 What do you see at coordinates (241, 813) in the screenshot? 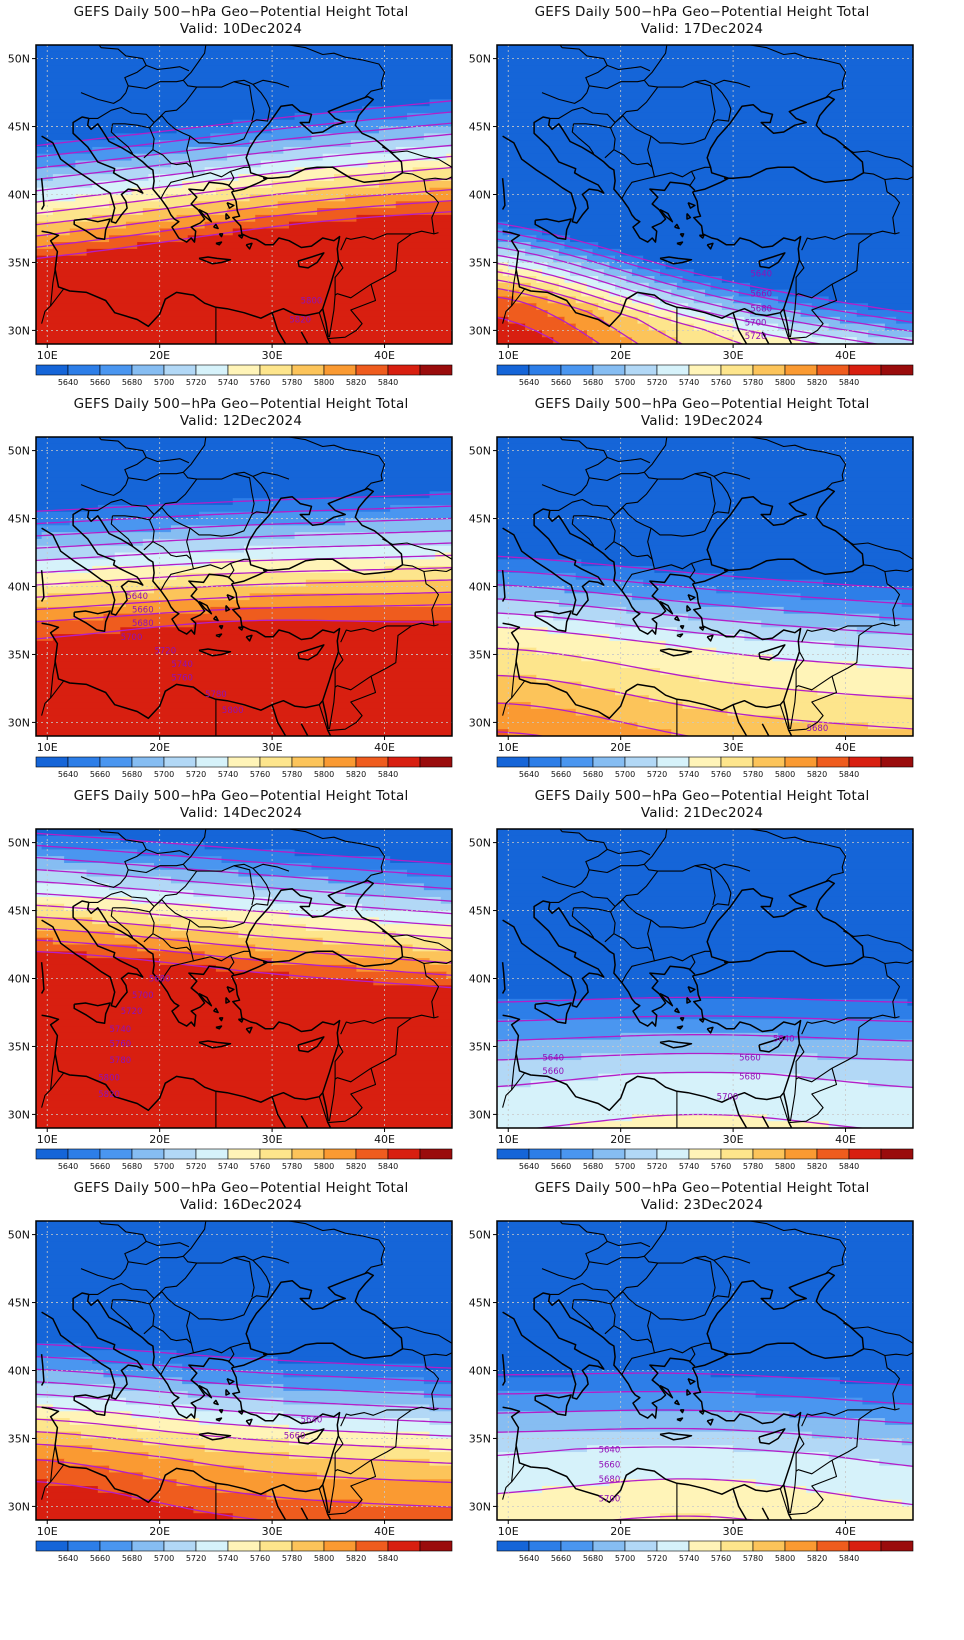
I see `panel-valid-date: Valid: 14Dec2024` at bounding box center [241, 813].